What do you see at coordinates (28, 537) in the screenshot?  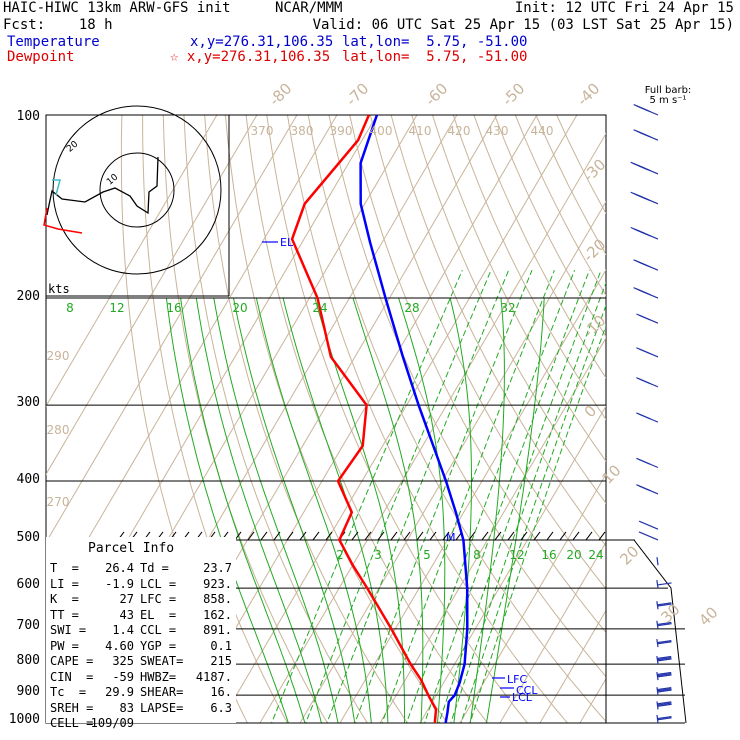 I see `pressure-tick-label: 500` at bounding box center [28, 537].